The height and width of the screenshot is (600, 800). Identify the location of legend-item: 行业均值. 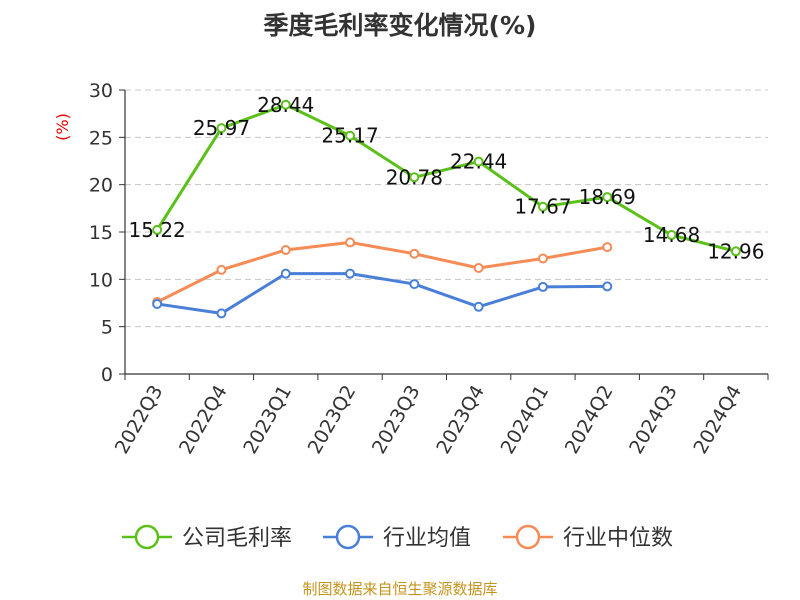
(397, 537).